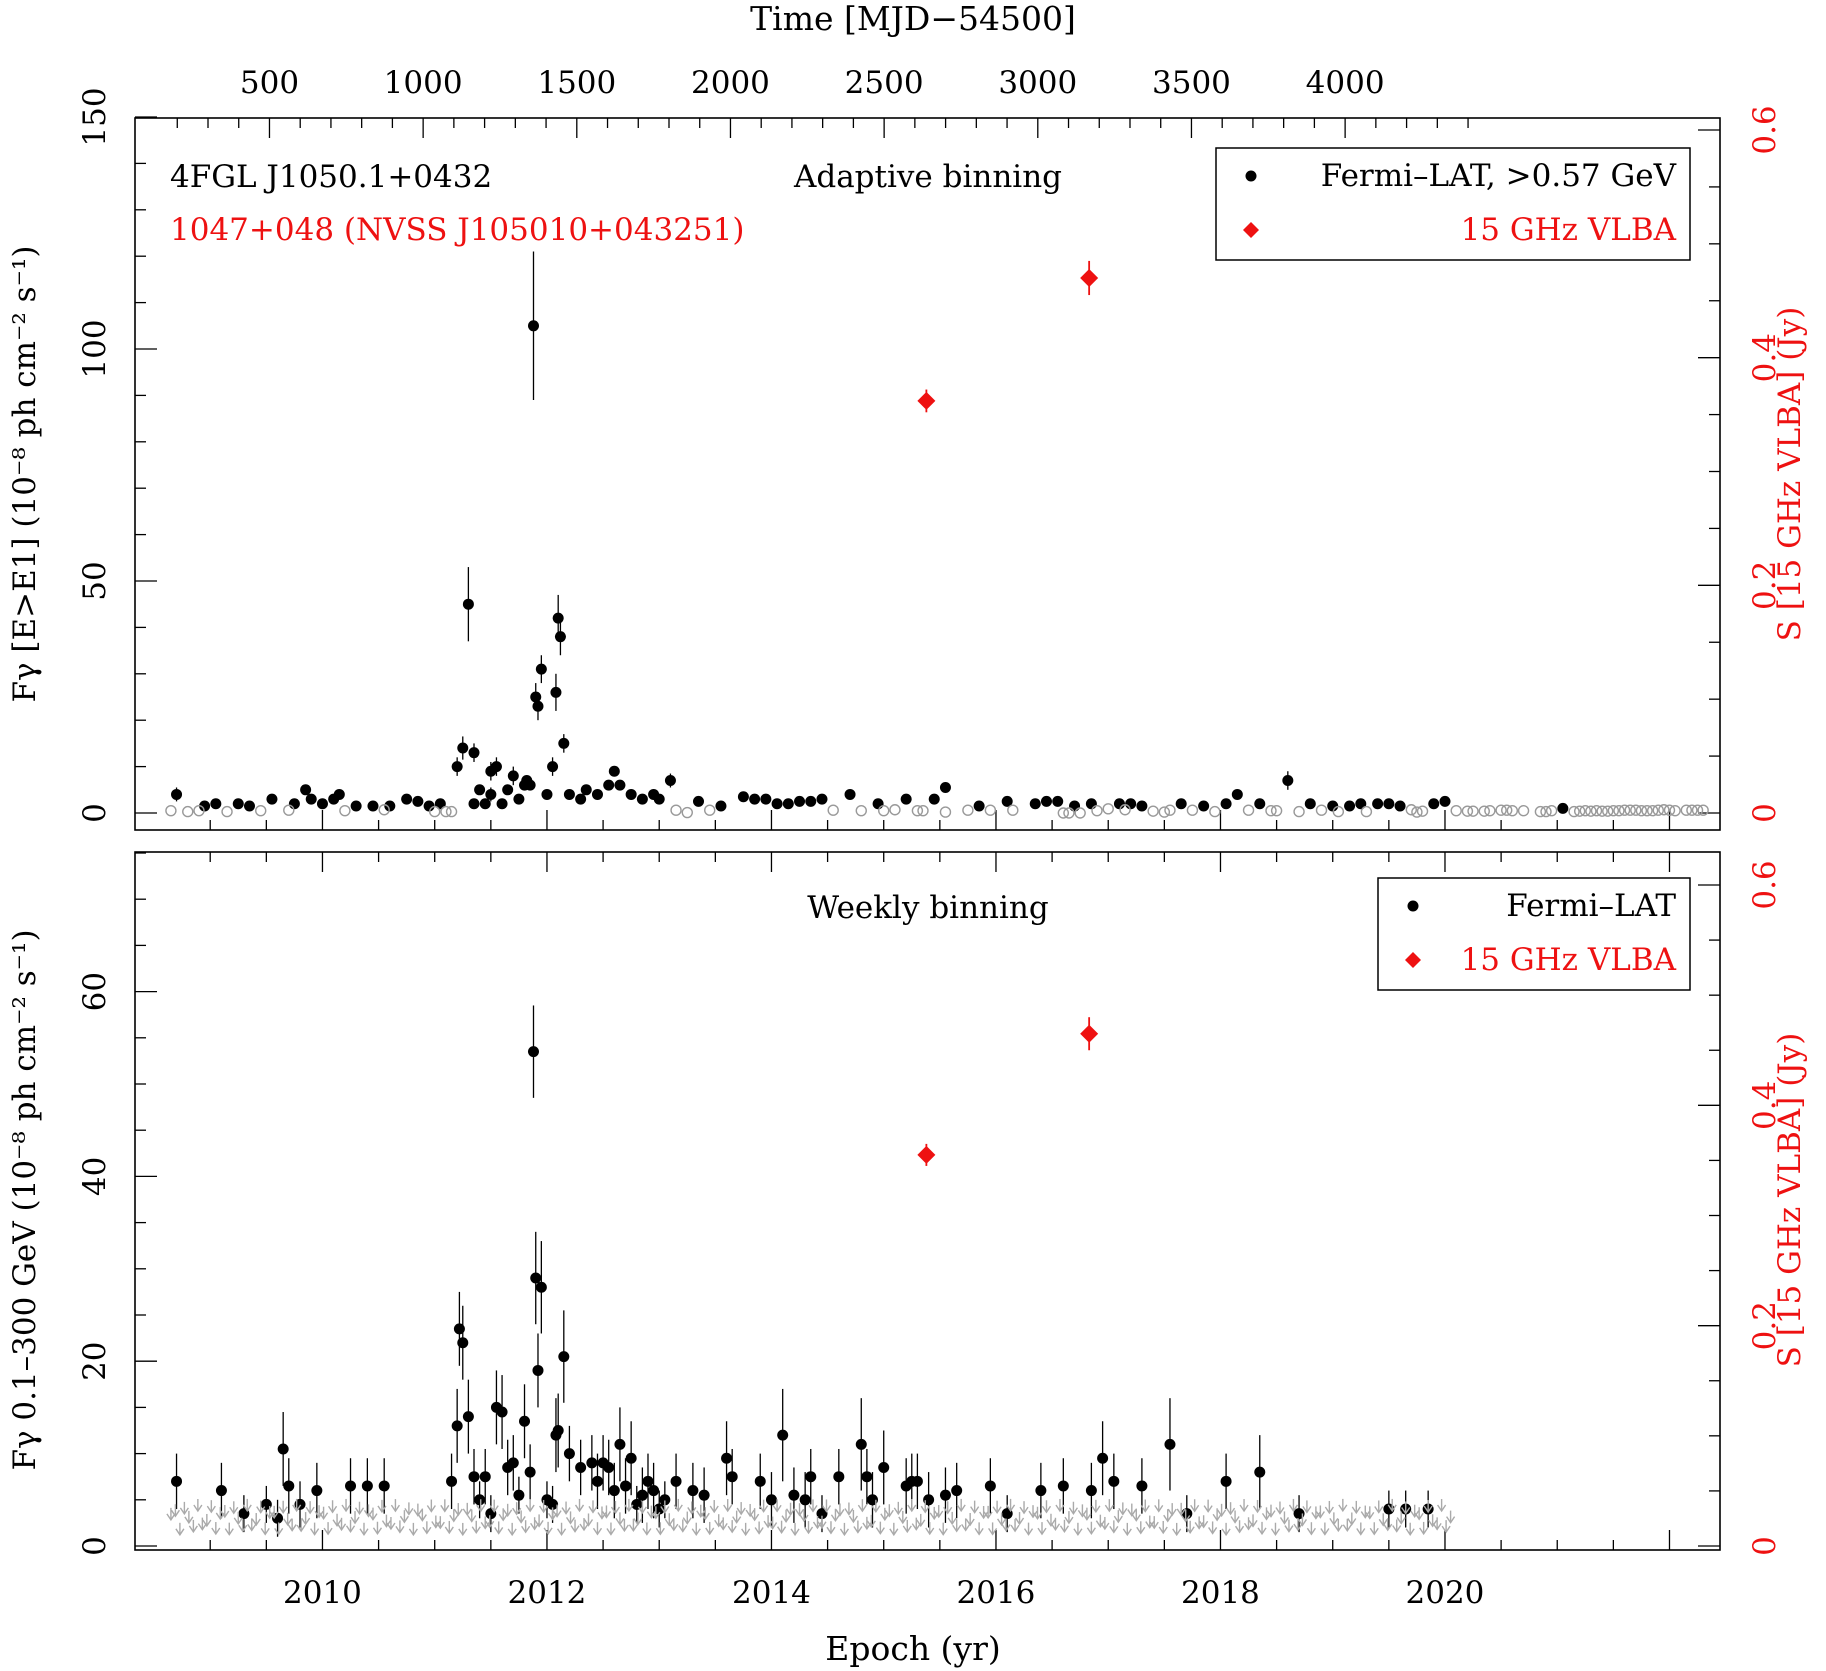 The image size is (1826, 1671). I want to click on year-tick-label: 2012, so click(547, 1593).